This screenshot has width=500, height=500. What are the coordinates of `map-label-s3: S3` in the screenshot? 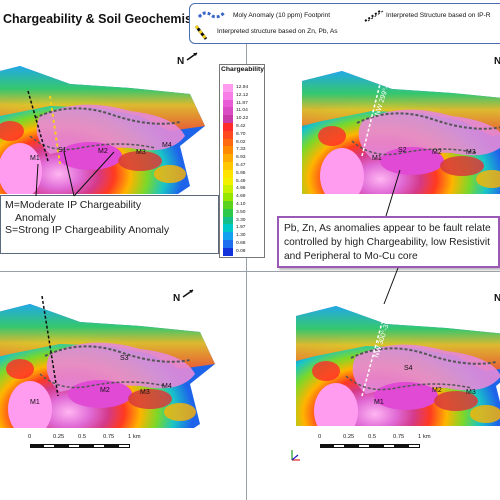 It's located at (124, 358).